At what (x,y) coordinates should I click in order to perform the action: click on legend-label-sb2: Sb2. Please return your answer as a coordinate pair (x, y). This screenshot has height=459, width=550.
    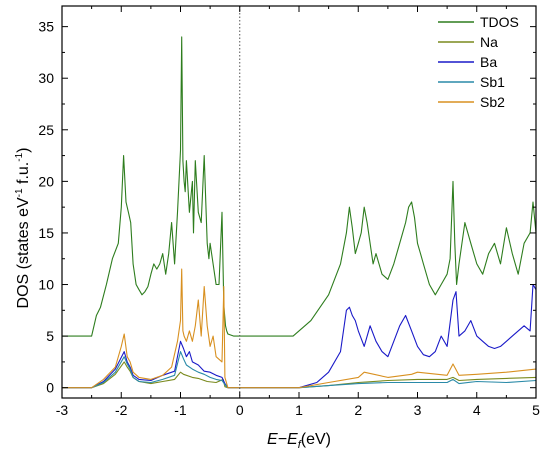
    Looking at the image, I should click on (492, 102).